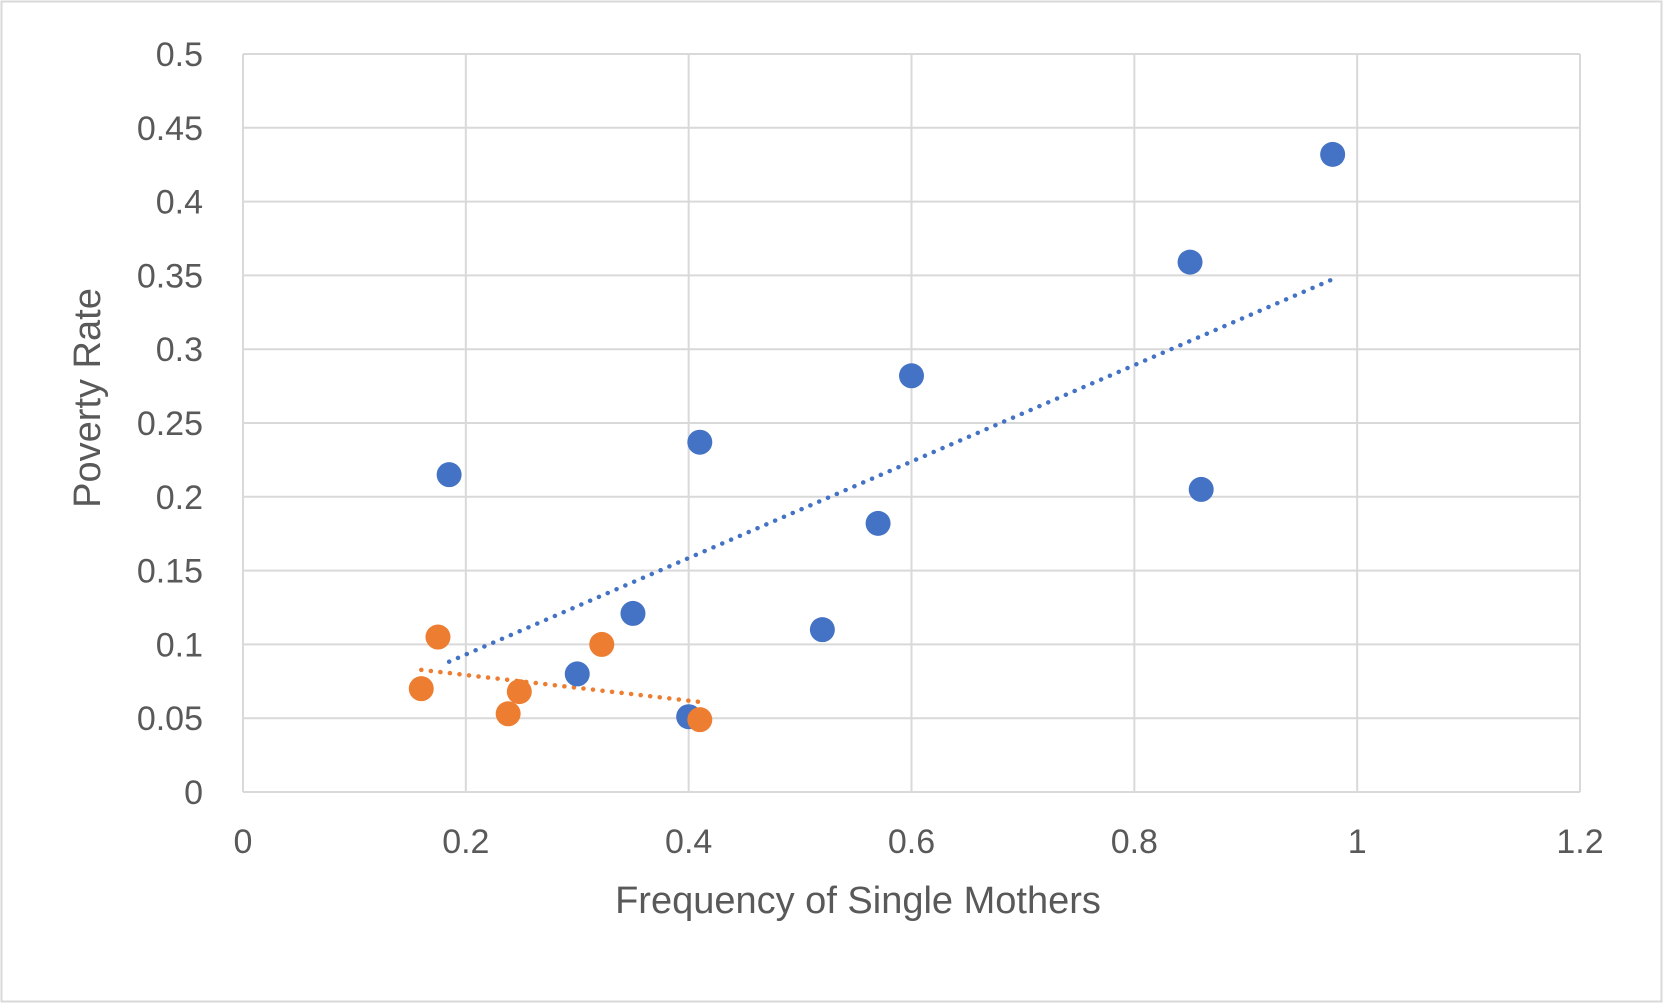 The height and width of the screenshot is (1008, 1663). Describe the element at coordinates (170, 424) in the screenshot. I see `y-tick-label: 0.25` at that location.